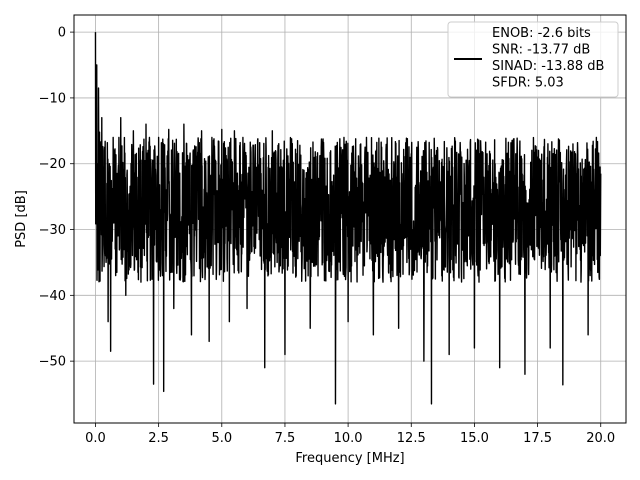  I want to click on x-axis-label: Frequency [MHz], so click(349, 458).